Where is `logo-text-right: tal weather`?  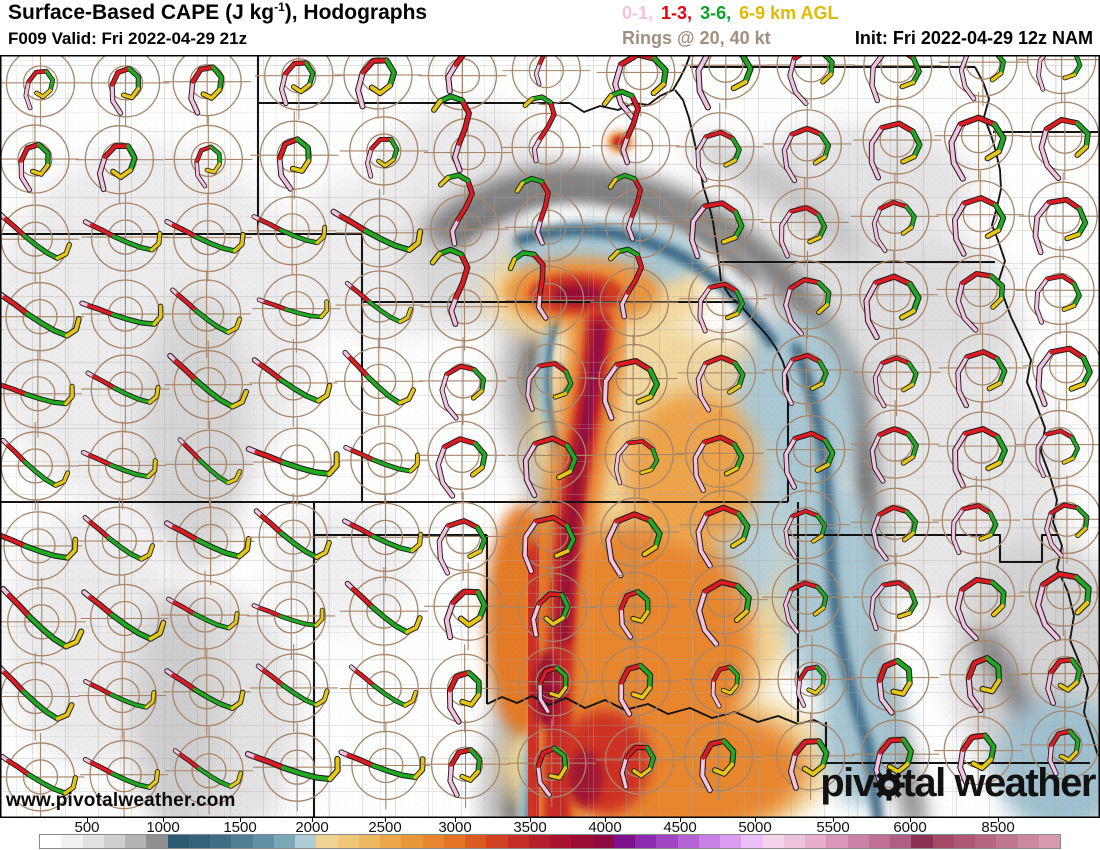
logo-text-right: tal weather is located at coordinates (999, 783).